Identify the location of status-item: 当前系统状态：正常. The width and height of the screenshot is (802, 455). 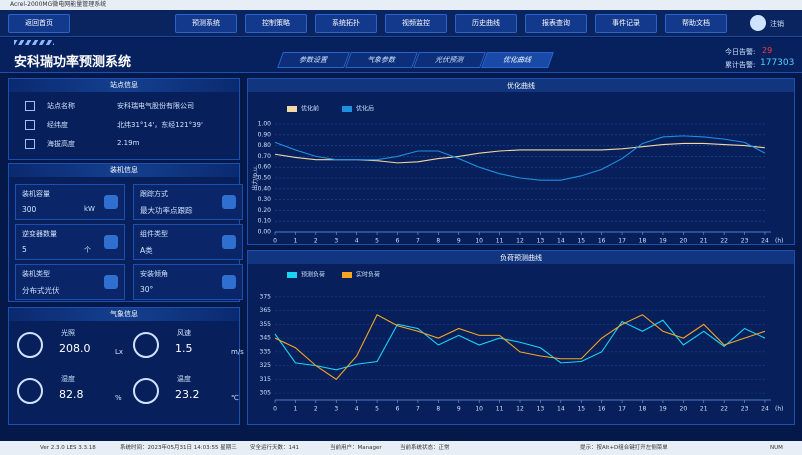
(425, 448).